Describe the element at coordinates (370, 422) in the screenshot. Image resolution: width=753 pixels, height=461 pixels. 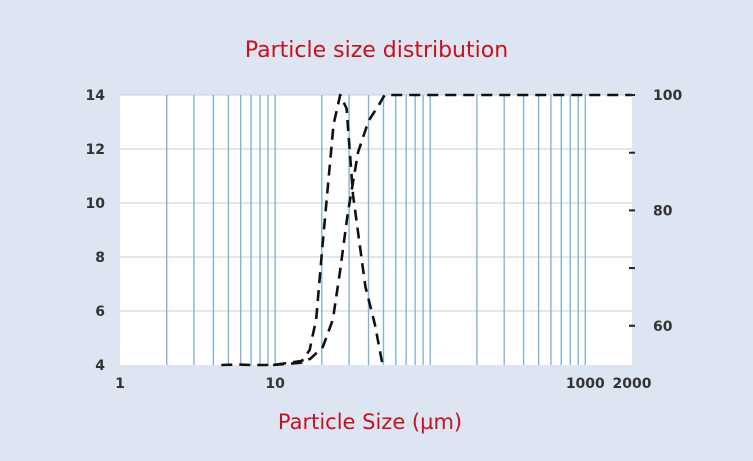
I see `x-axis-title: Particle Size (µm)` at that location.